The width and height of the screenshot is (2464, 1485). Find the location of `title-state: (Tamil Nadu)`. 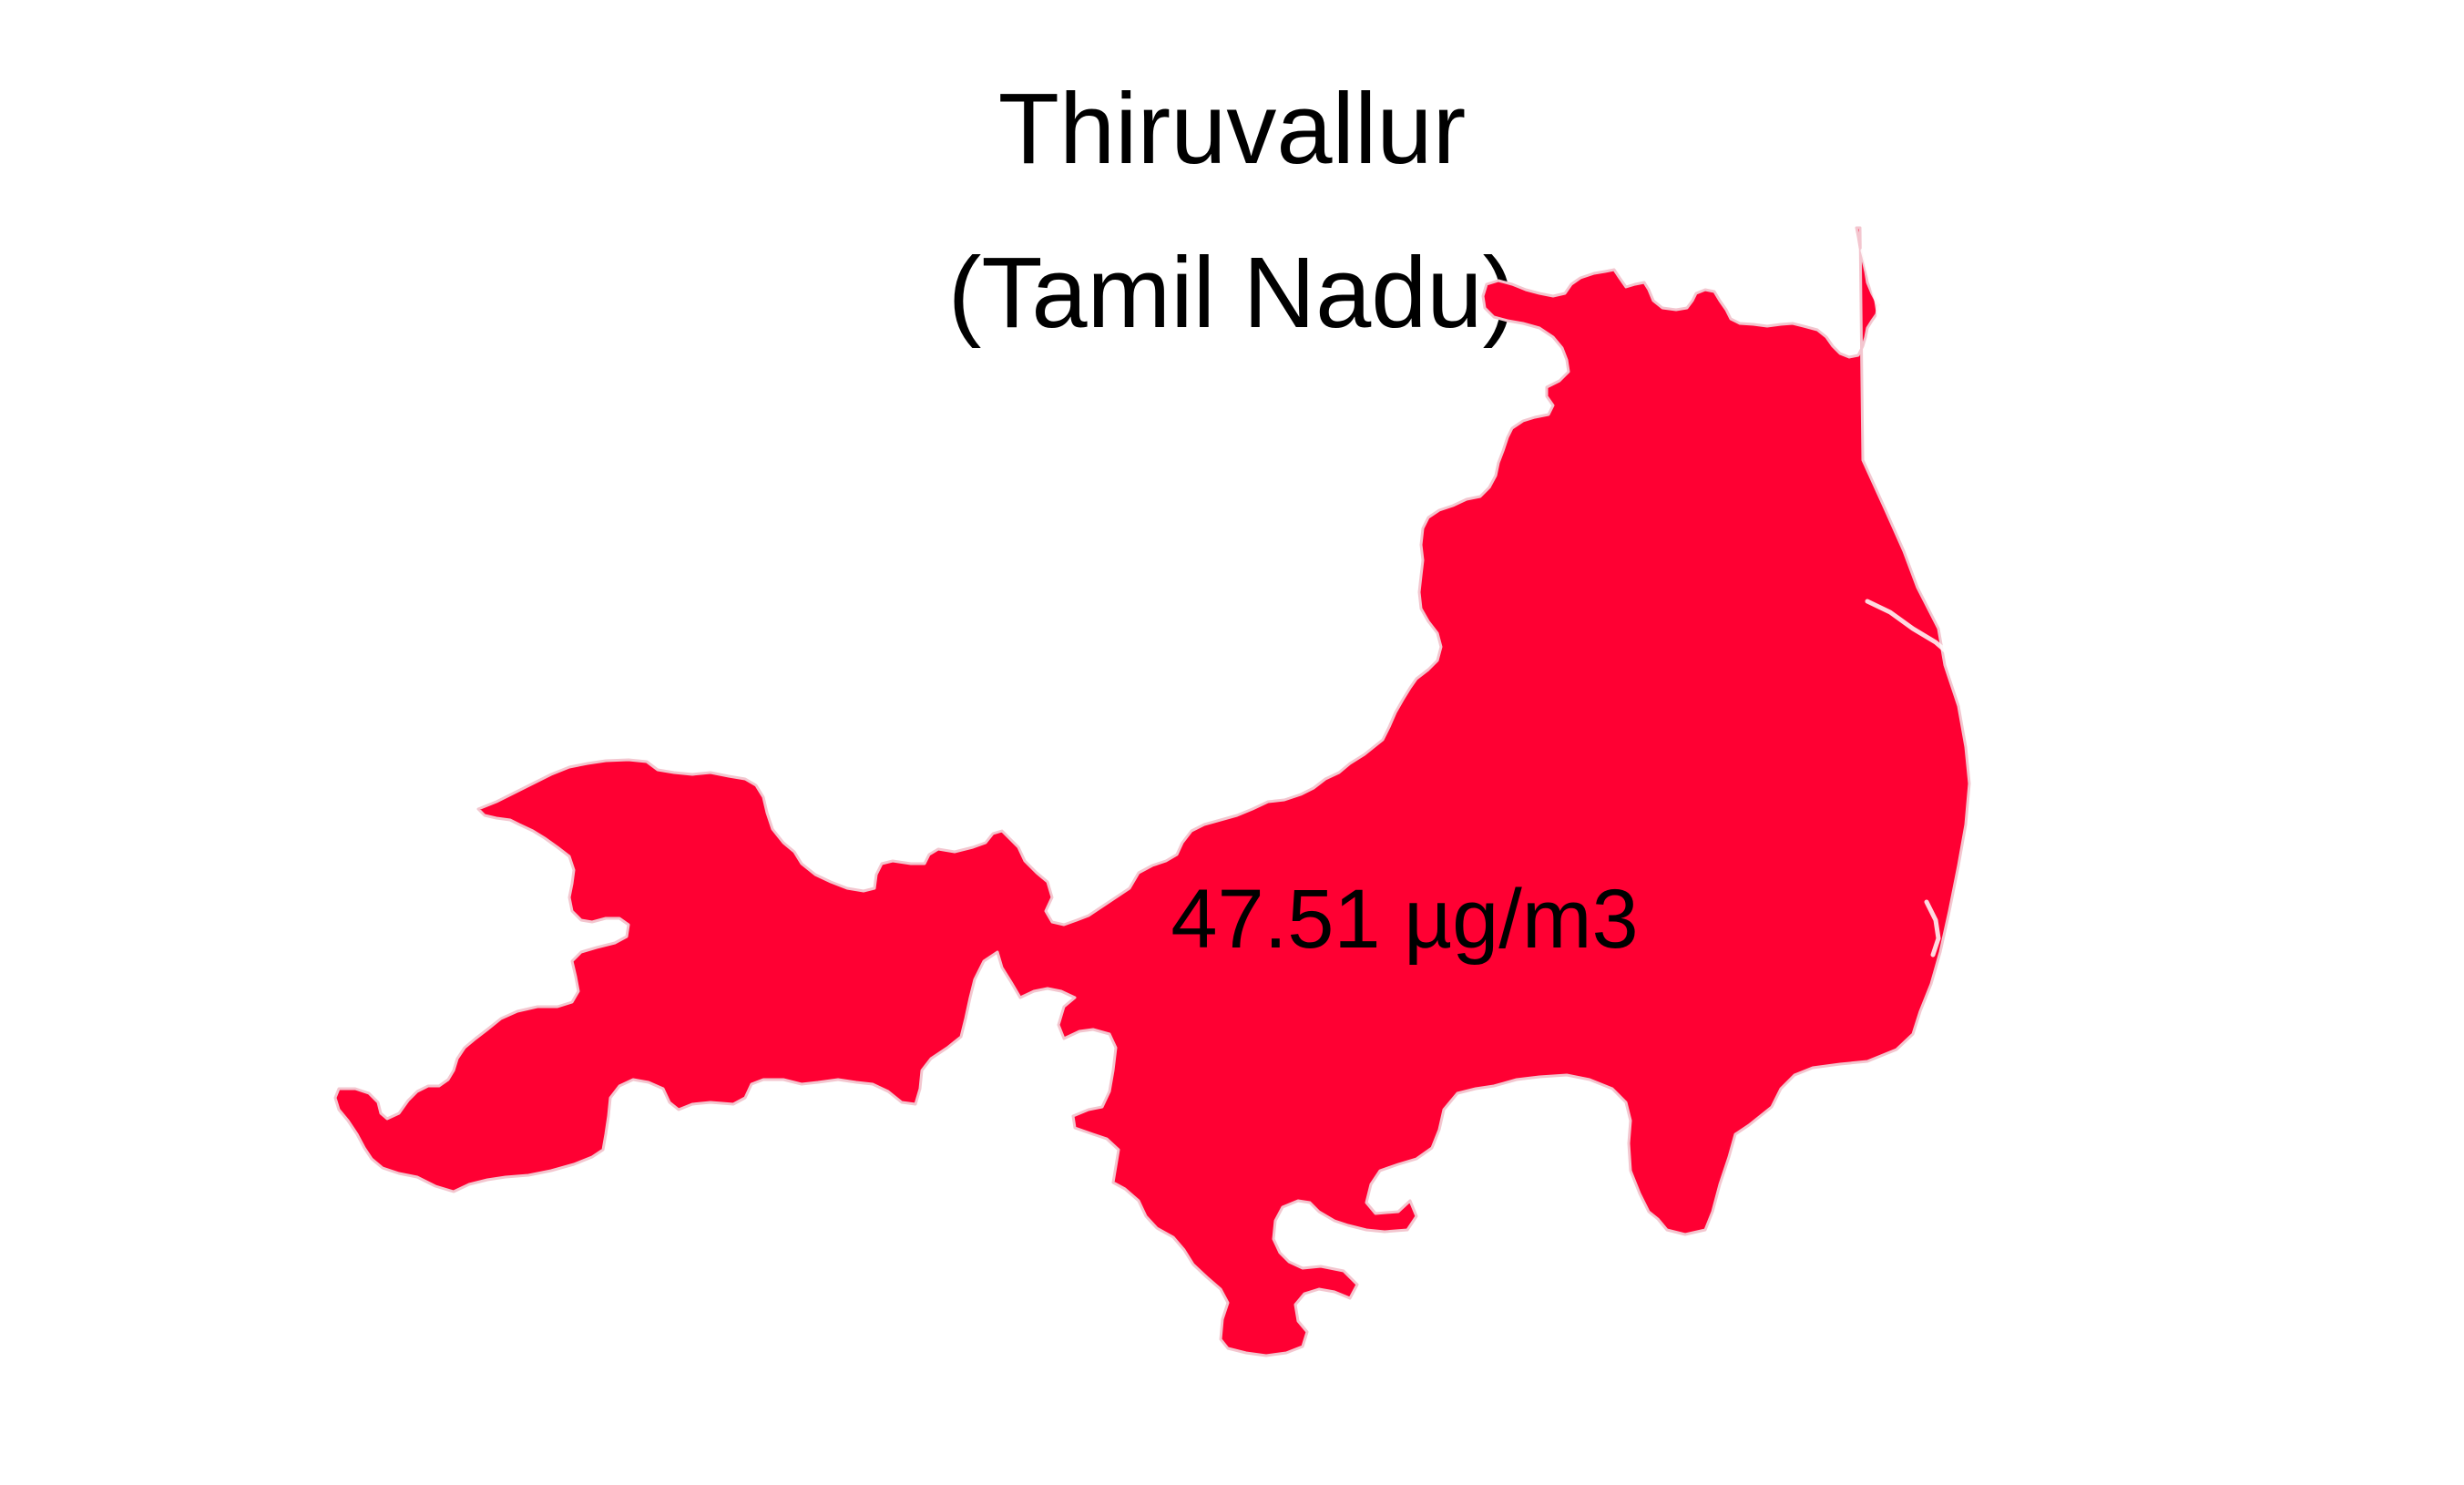

title-state: (Tamil Nadu) is located at coordinates (1232, 293).